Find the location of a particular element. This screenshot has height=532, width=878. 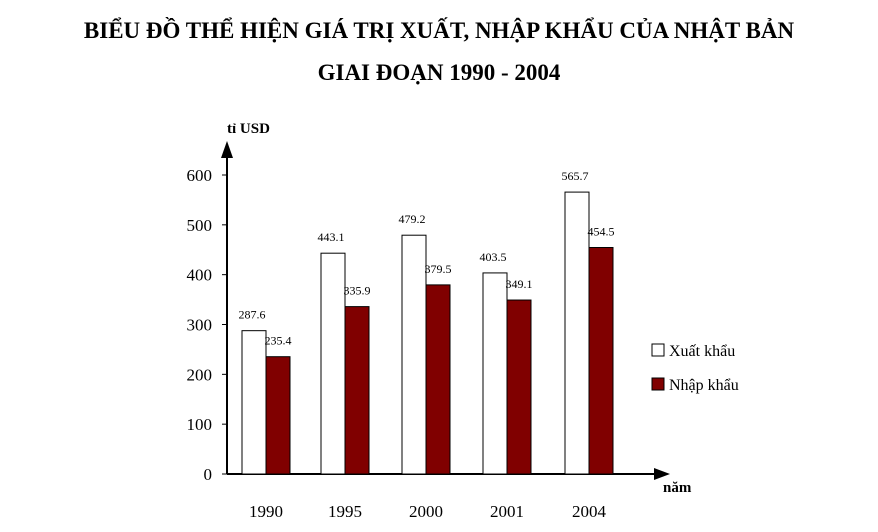

x-tick-label: 2001 is located at coordinates (507, 511).